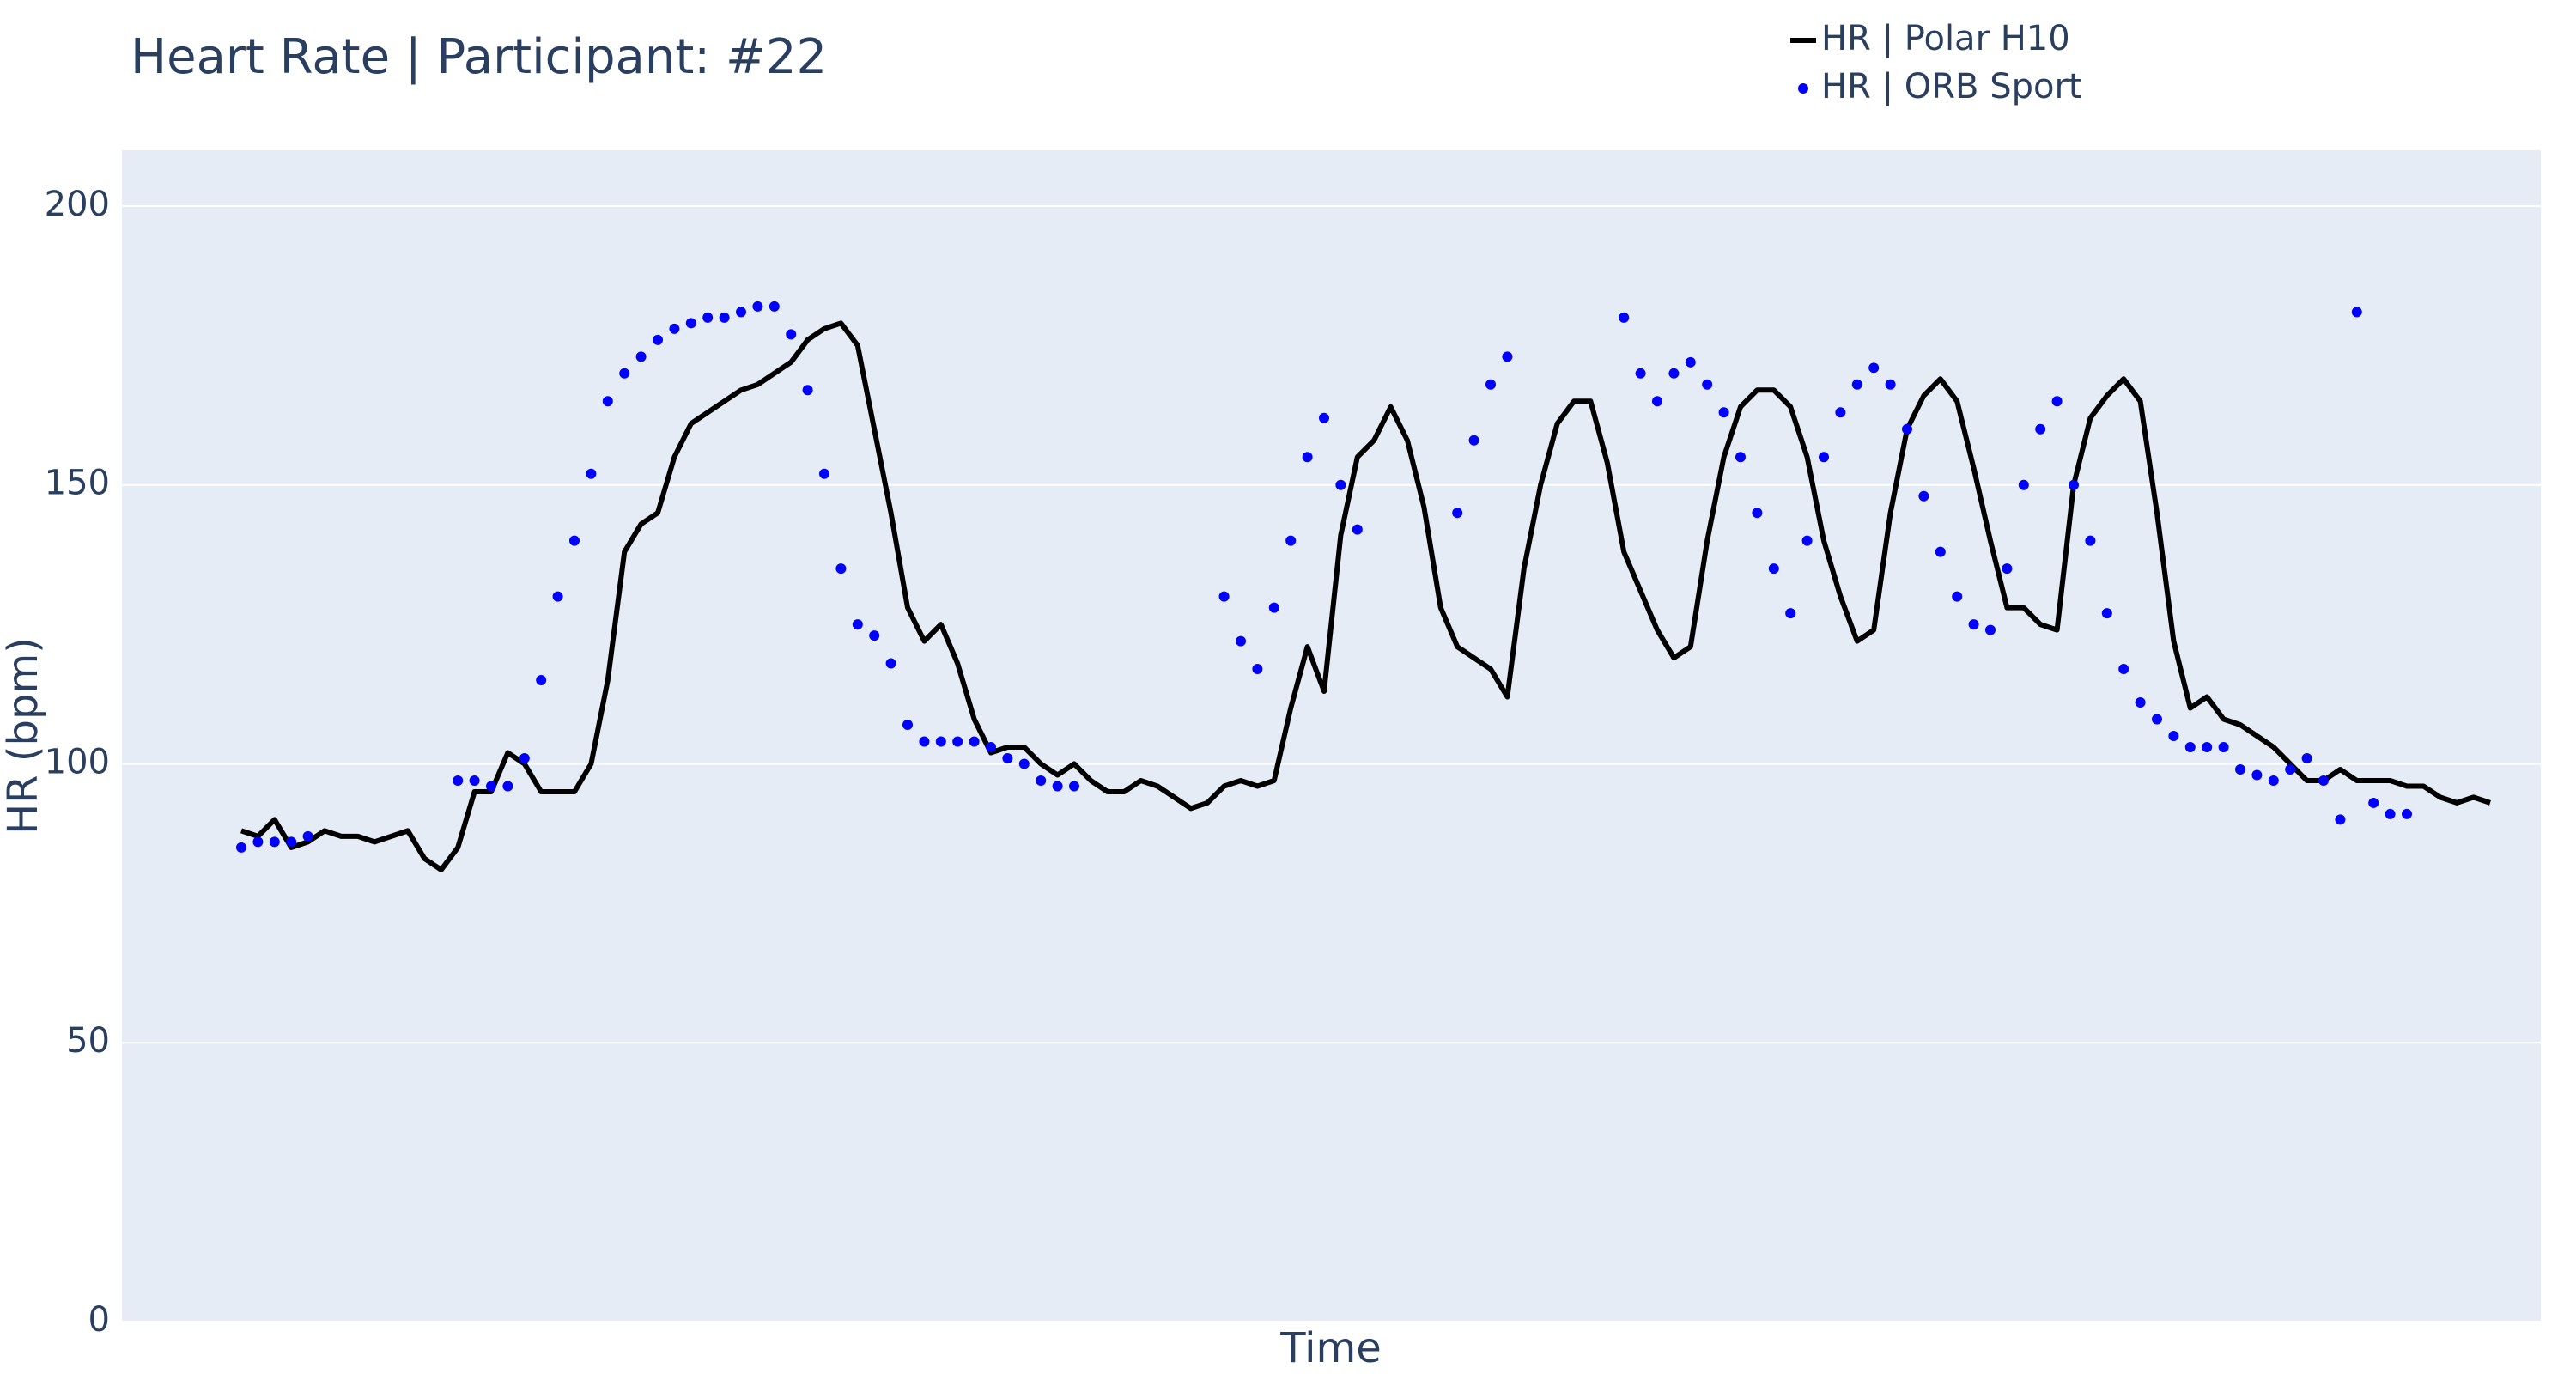 The width and height of the screenshot is (2576, 1374). What do you see at coordinates (77, 204) in the screenshot?
I see `y-tick-label: 200` at bounding box center [77, 204].